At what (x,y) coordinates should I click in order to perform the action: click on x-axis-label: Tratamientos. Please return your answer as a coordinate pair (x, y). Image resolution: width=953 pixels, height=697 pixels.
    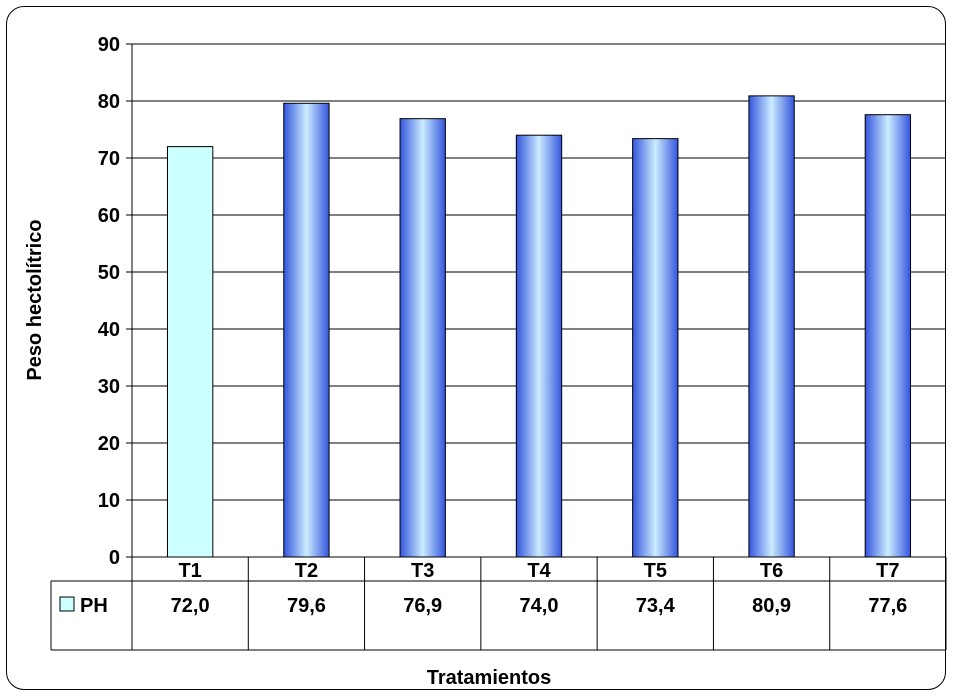
    Looking at the image, I should click on (489, 678).